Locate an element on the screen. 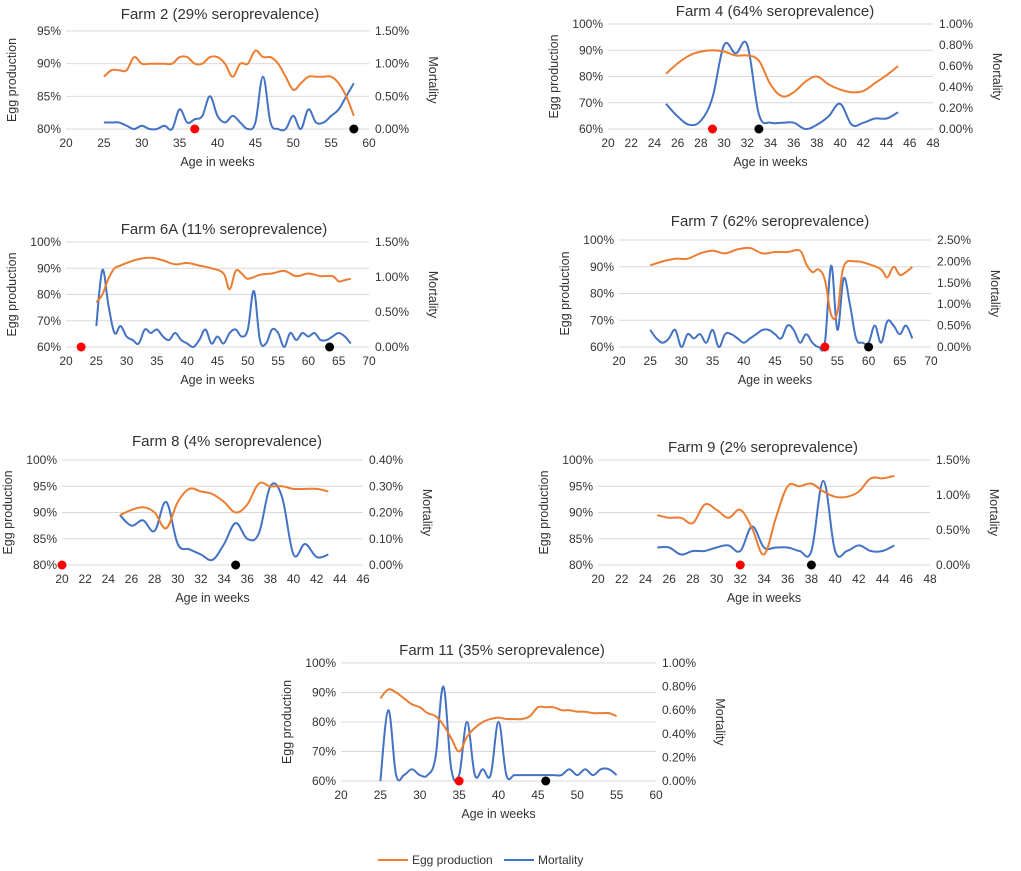 The width and height of the screenshot is (1021, 871). x-tick-label: 35 is located at coordinates (713, 361).